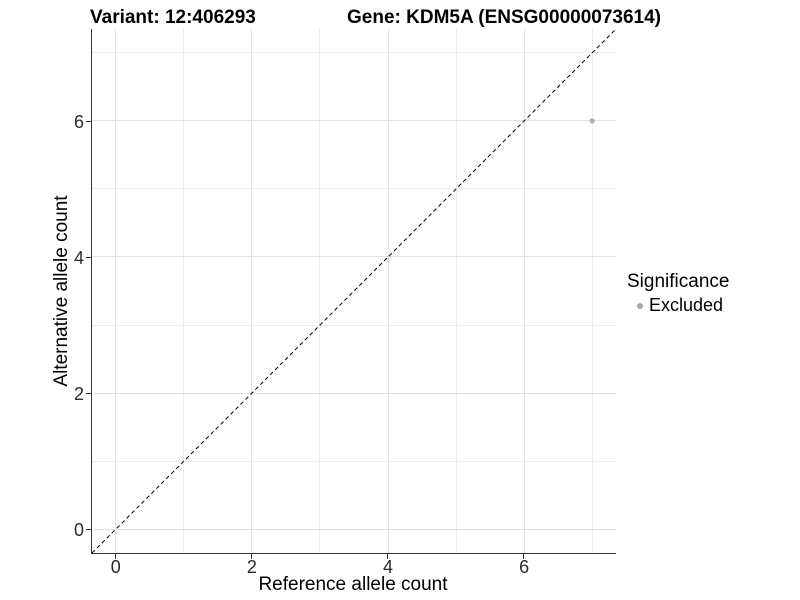 The height and width of the screenshot is (600, 800). Describe the element at coordinates (353, 584) in the screenshot. I see `x-axis-title: Reference allele count` at that location.